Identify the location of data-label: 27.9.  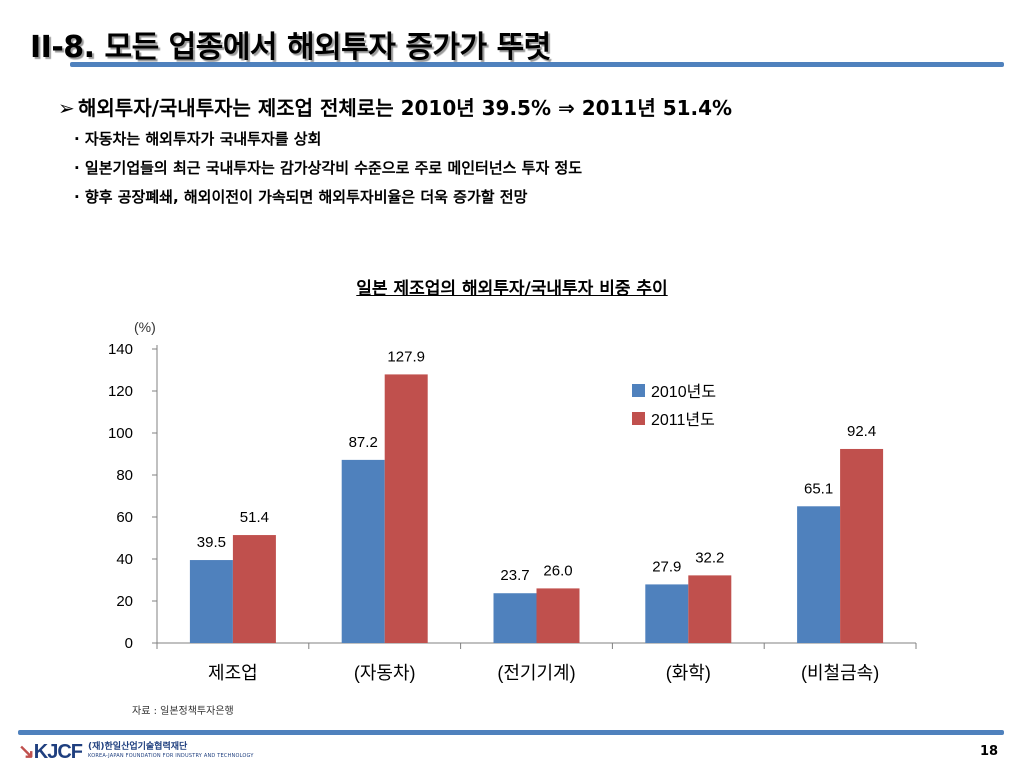
(666, 566).